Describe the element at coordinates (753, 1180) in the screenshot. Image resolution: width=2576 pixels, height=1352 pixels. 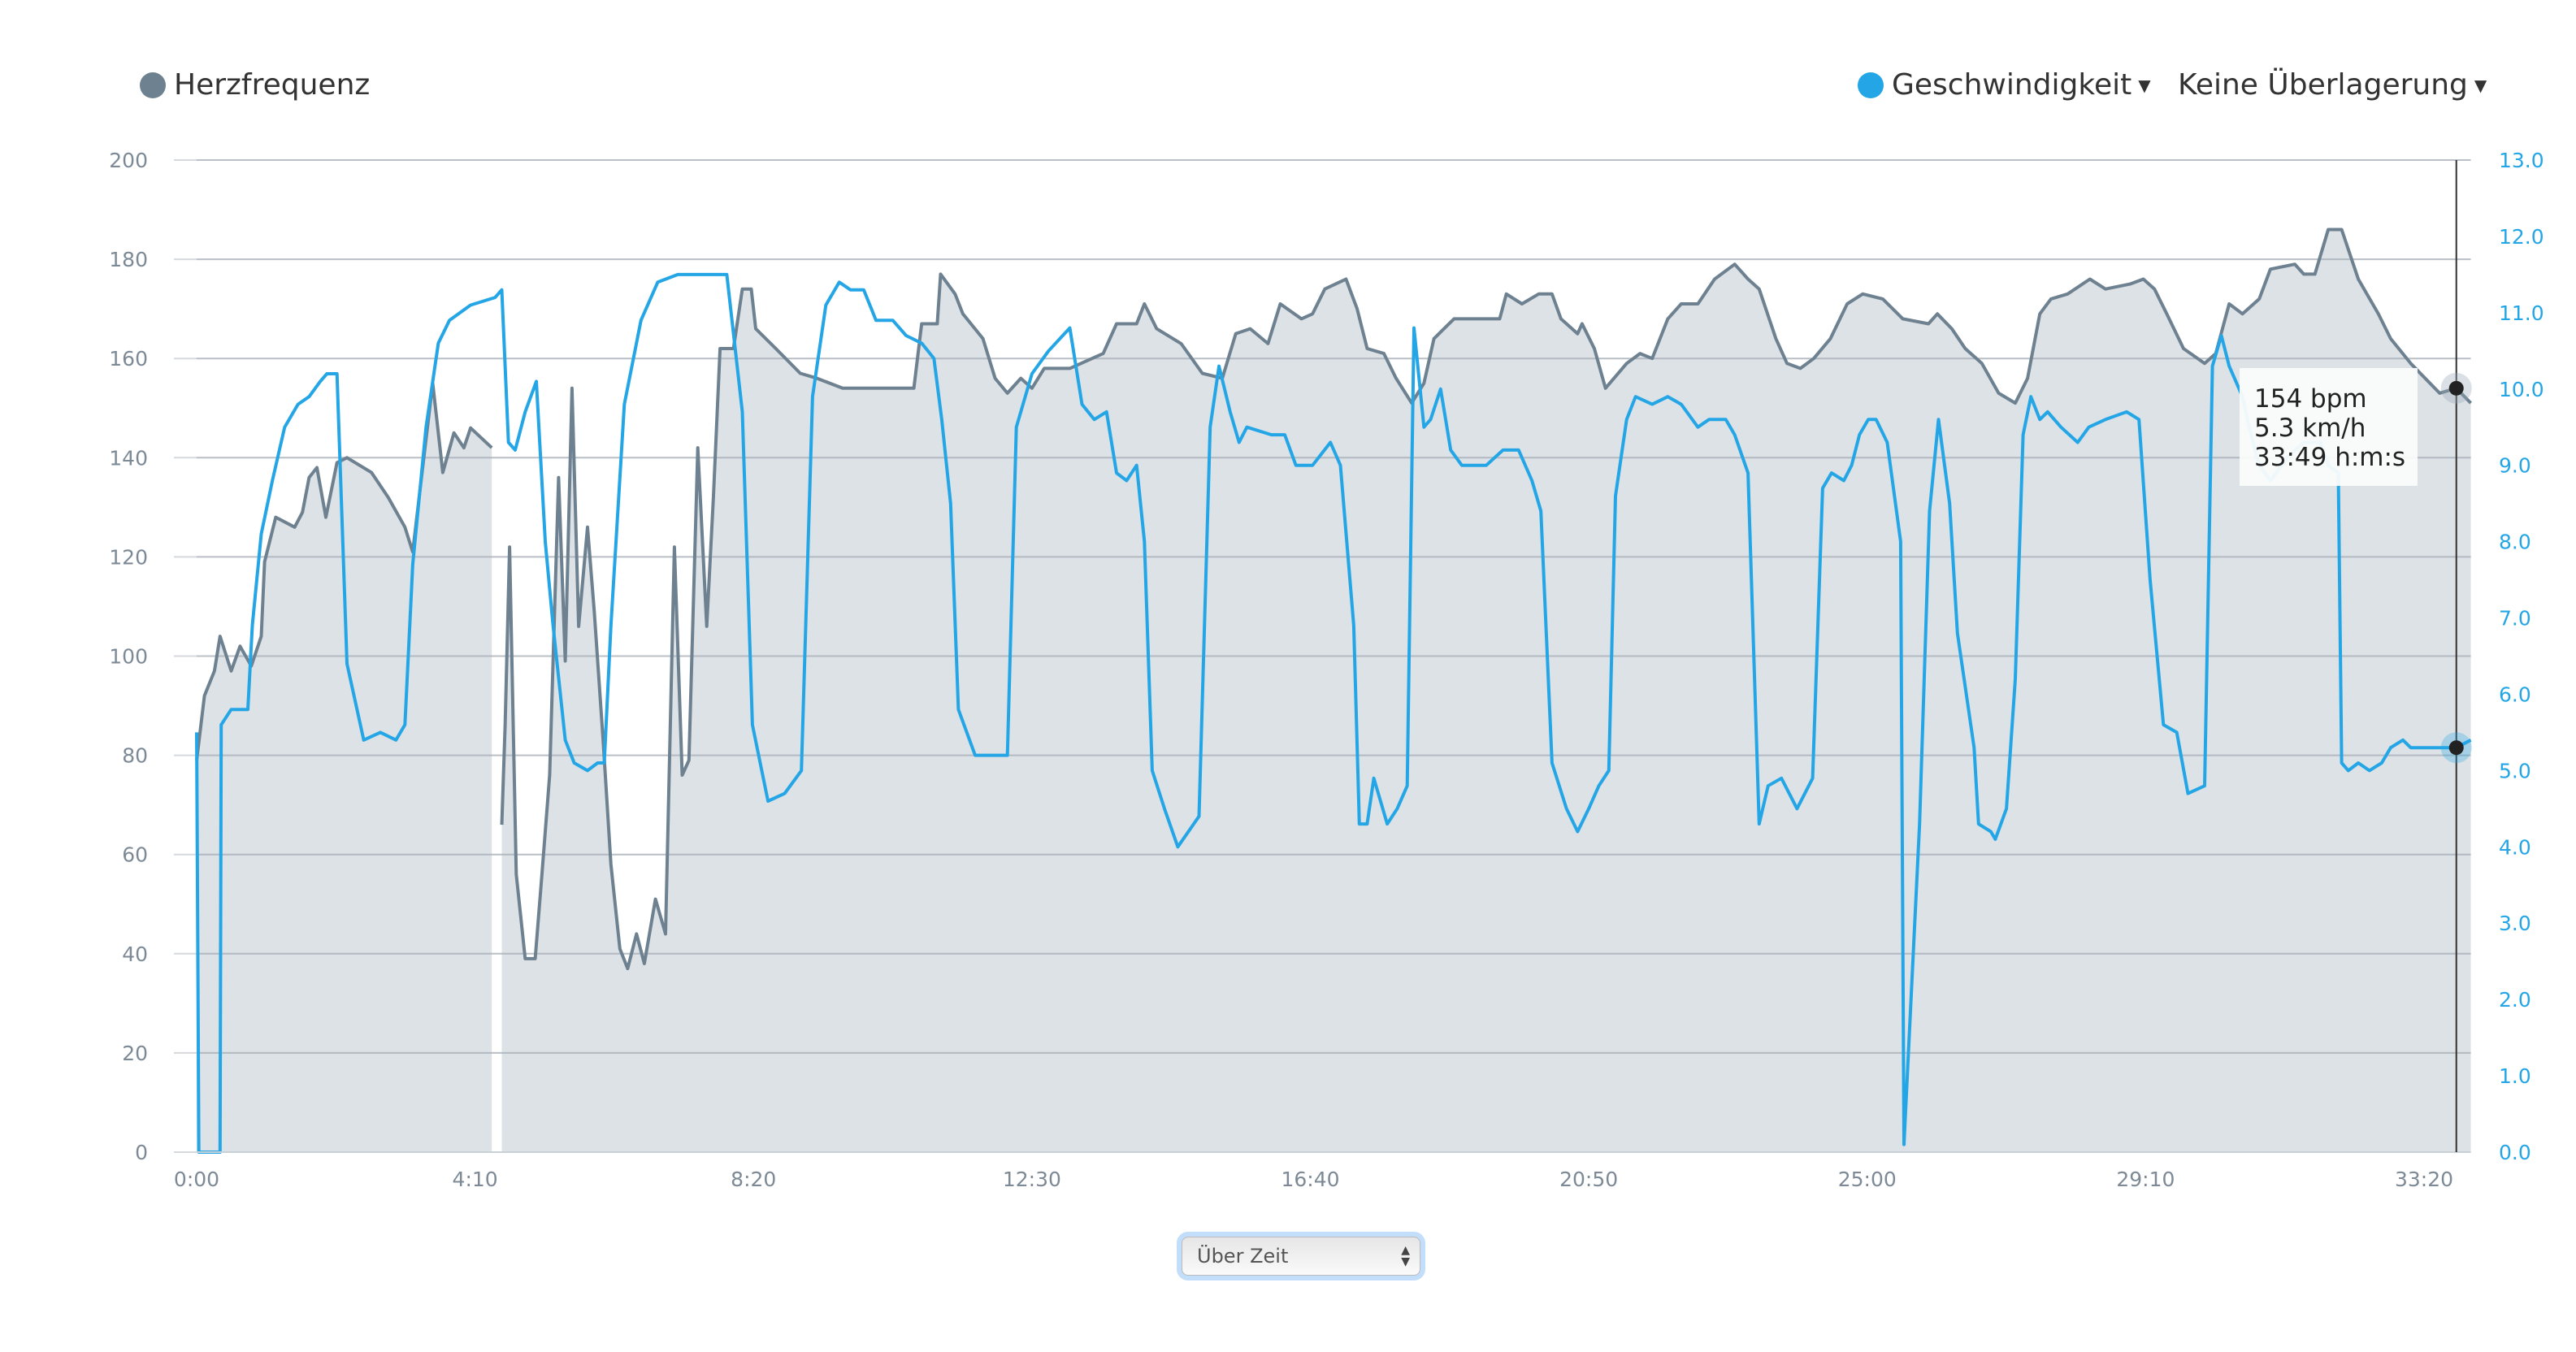
I see `x-tick-label: 8:20` at that location.